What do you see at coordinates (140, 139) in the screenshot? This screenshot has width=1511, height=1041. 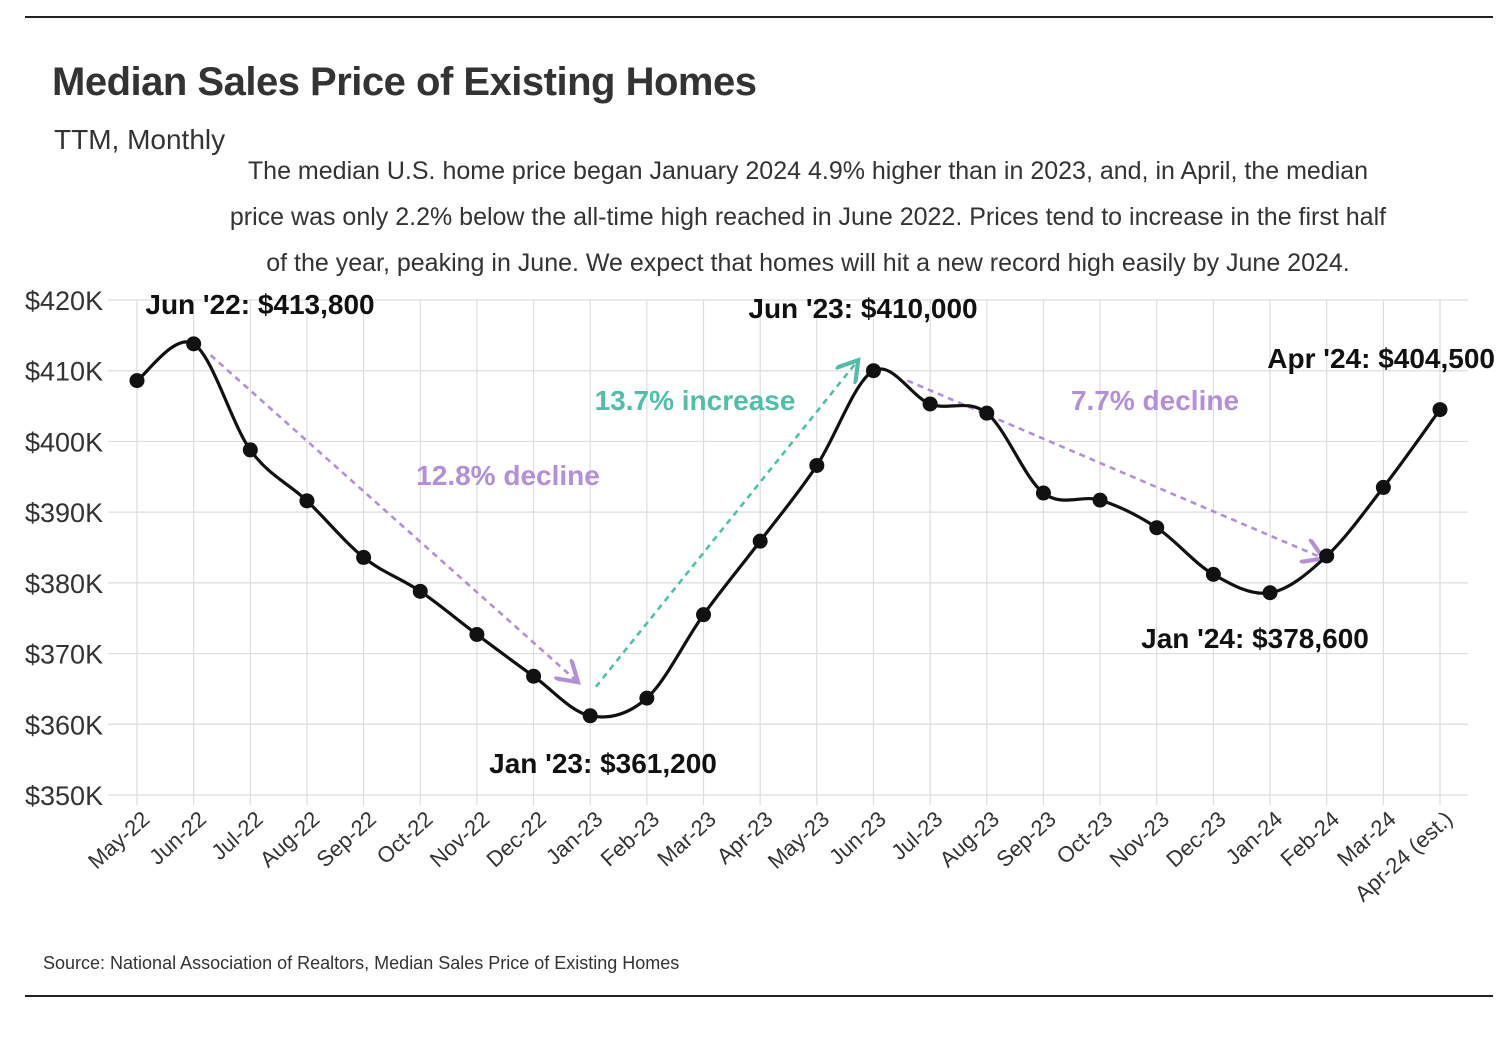 I see `chart-subtitle: TTM, Monthly` at bounding box center [140, 139].